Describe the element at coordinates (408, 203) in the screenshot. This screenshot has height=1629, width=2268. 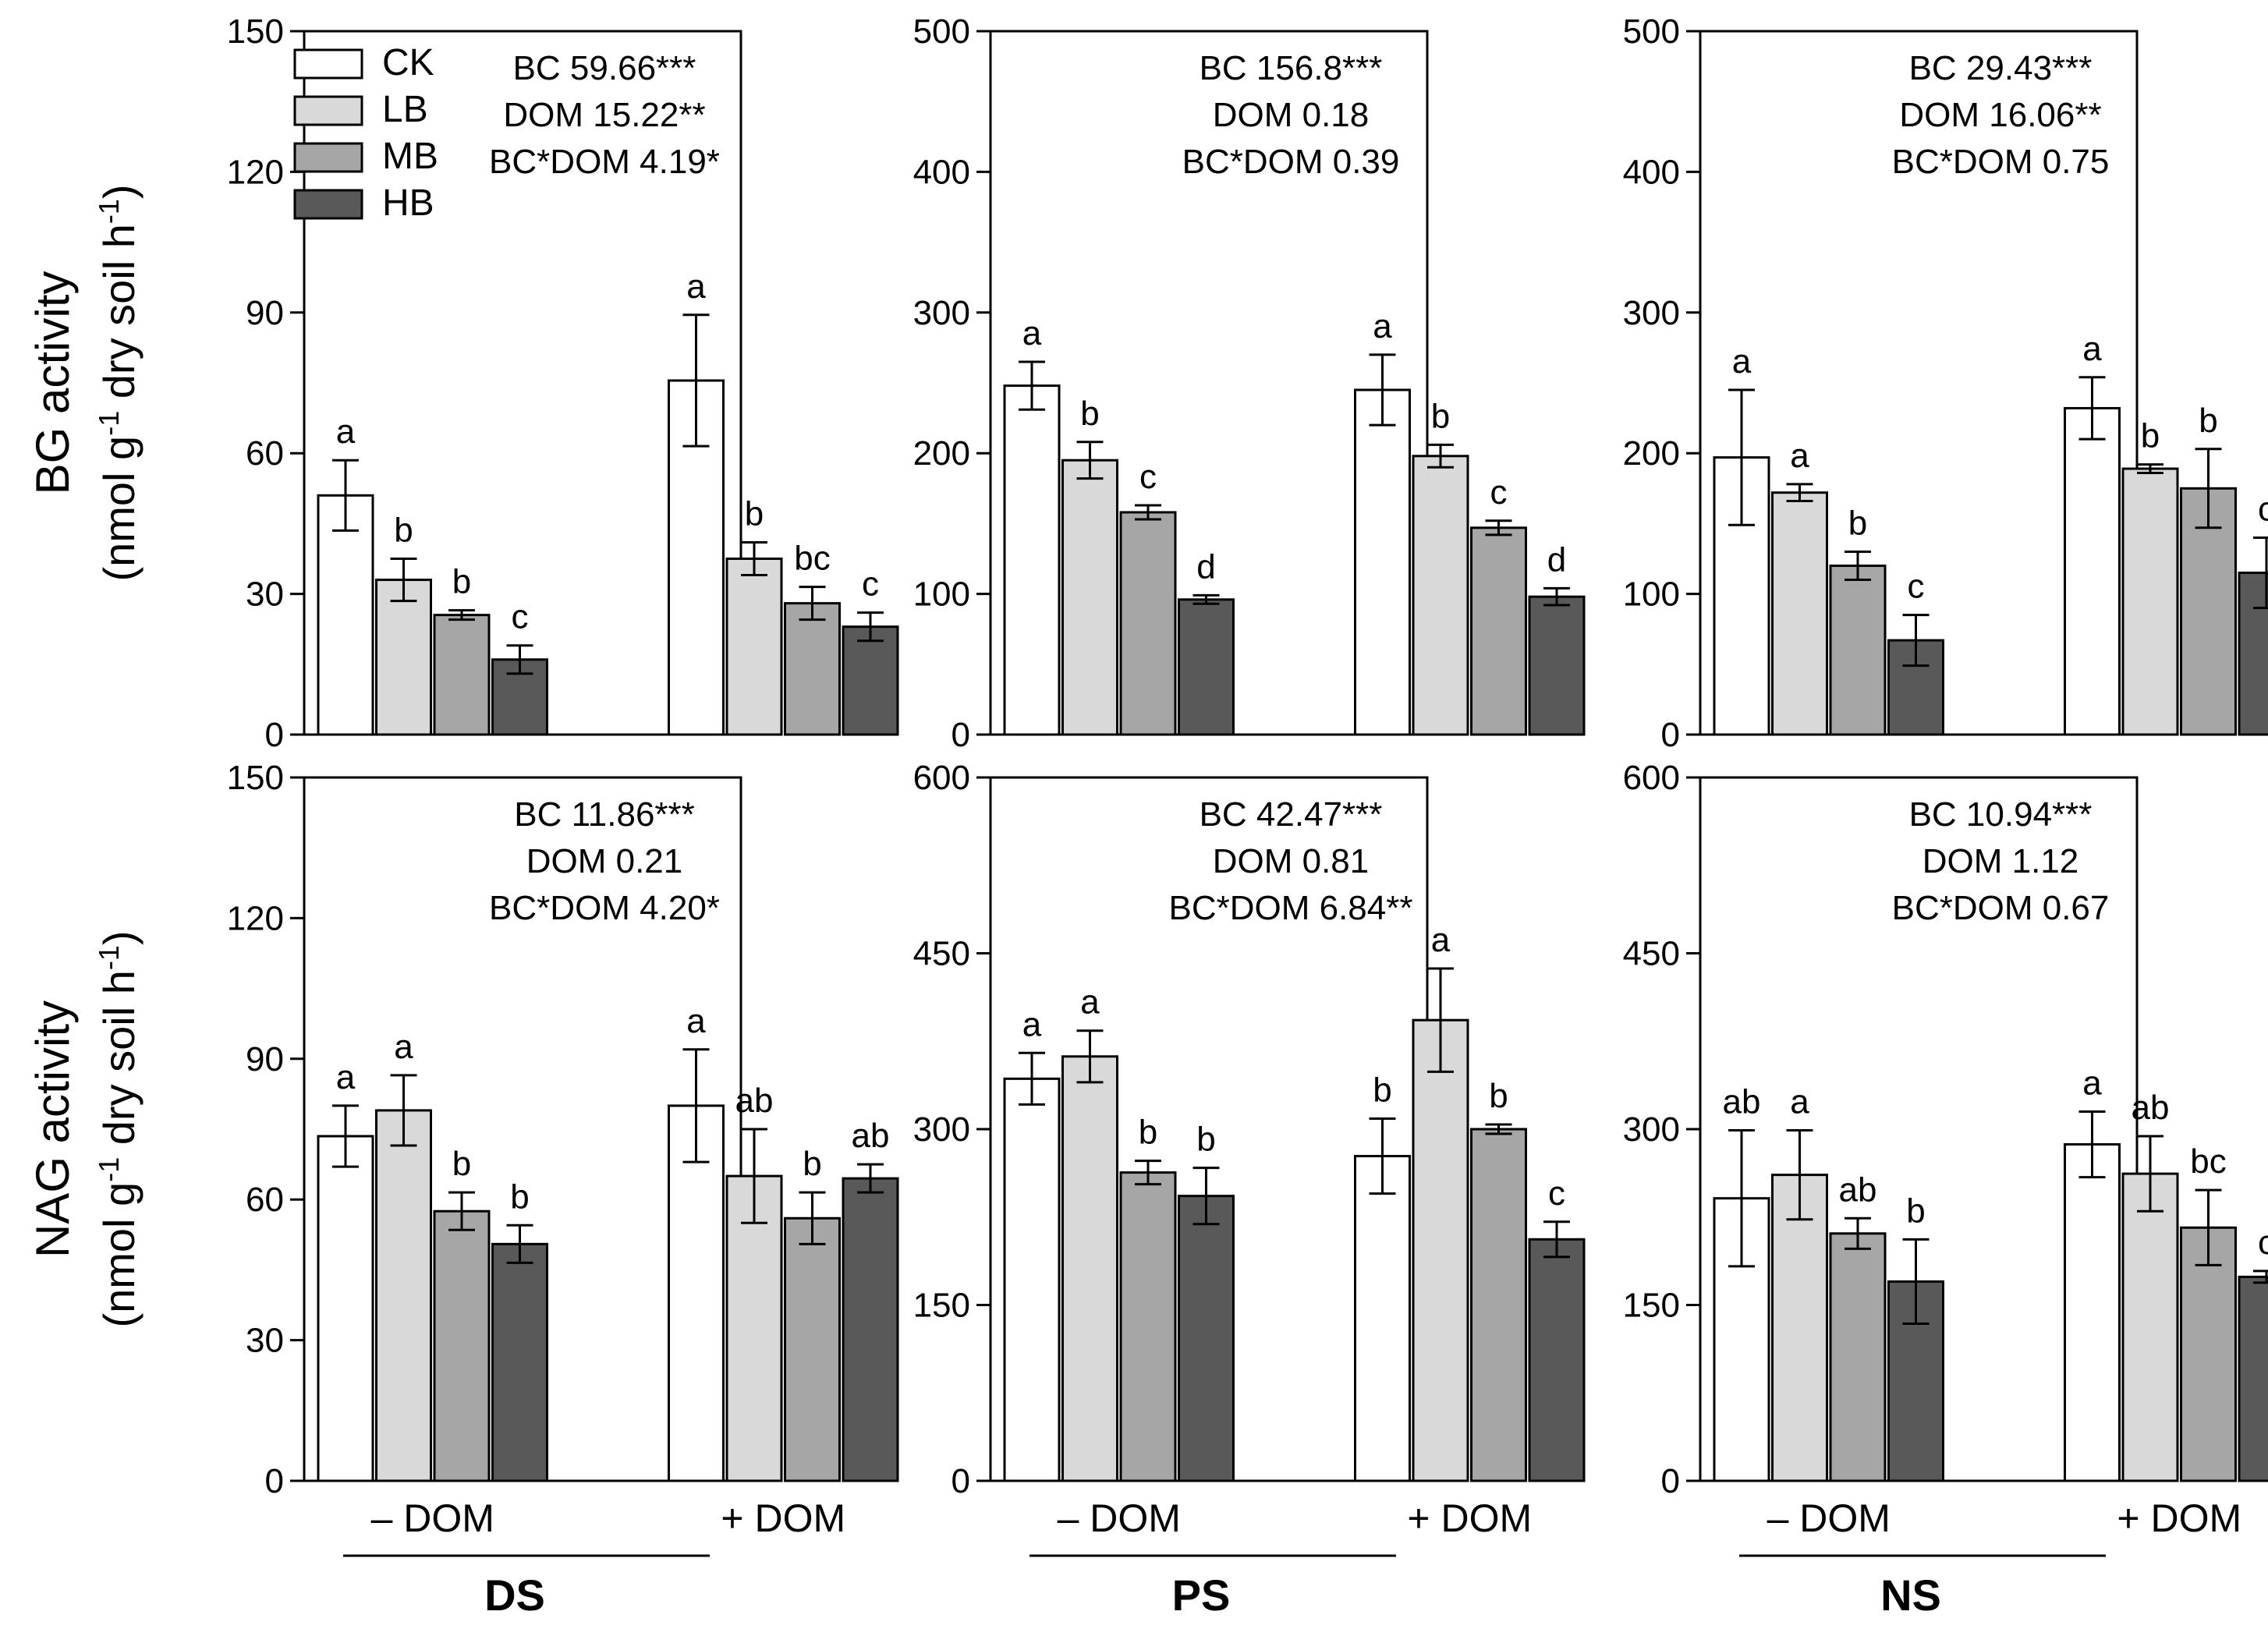
I see `legend-label: HB` at that location.